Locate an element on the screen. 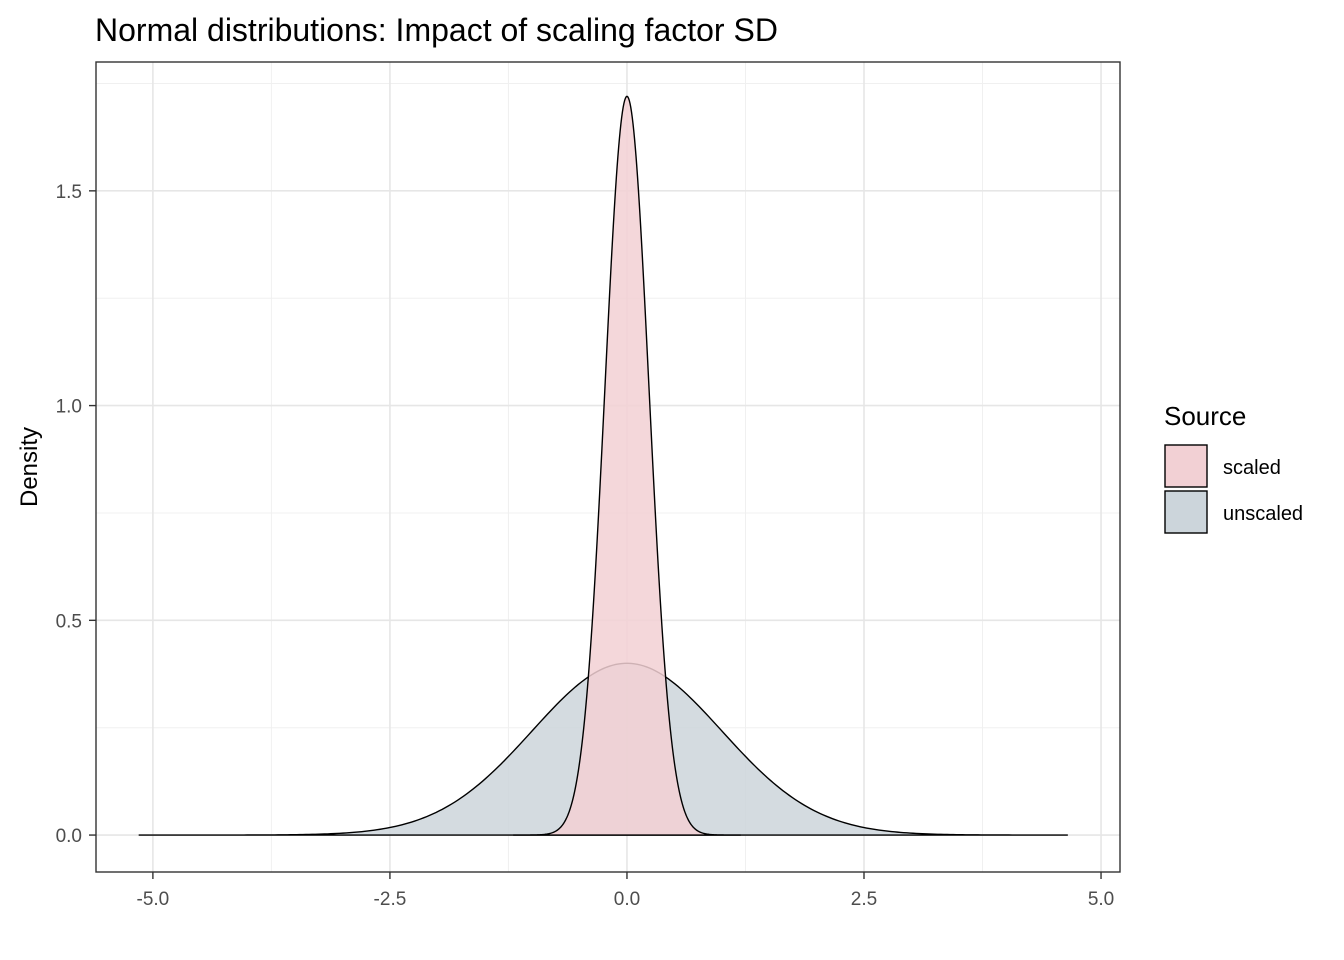 The width and height of the screenshot is (1344, 960). x-axis: -5.0 -2.5 0.0 2.5 5.0 is located at coordinates (625, 891).